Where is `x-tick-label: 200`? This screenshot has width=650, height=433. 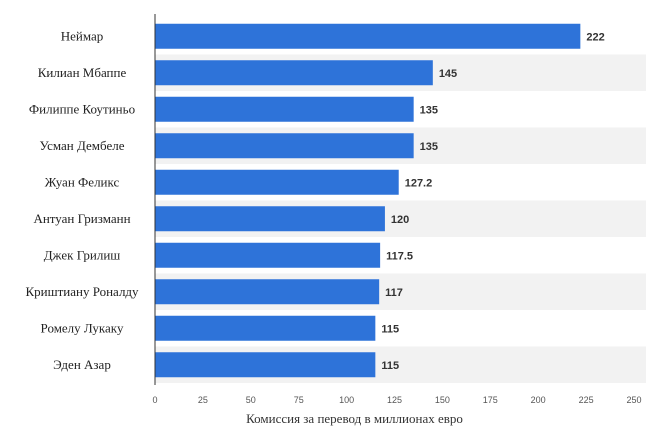 x-tick-label: 200 is located at coordinates (538, 400).